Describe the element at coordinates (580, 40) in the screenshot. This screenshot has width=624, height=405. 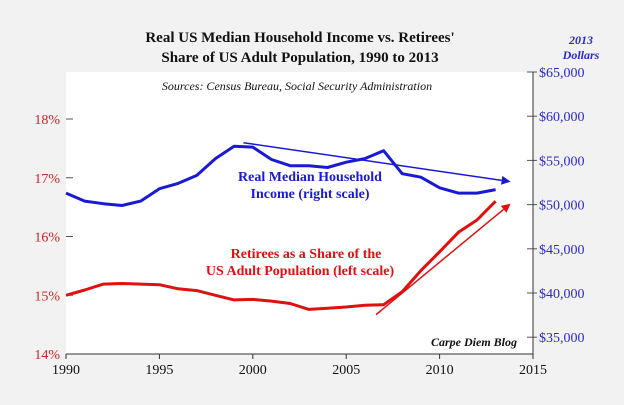
I see `right-axis-unit-line1: 2013` at that location.